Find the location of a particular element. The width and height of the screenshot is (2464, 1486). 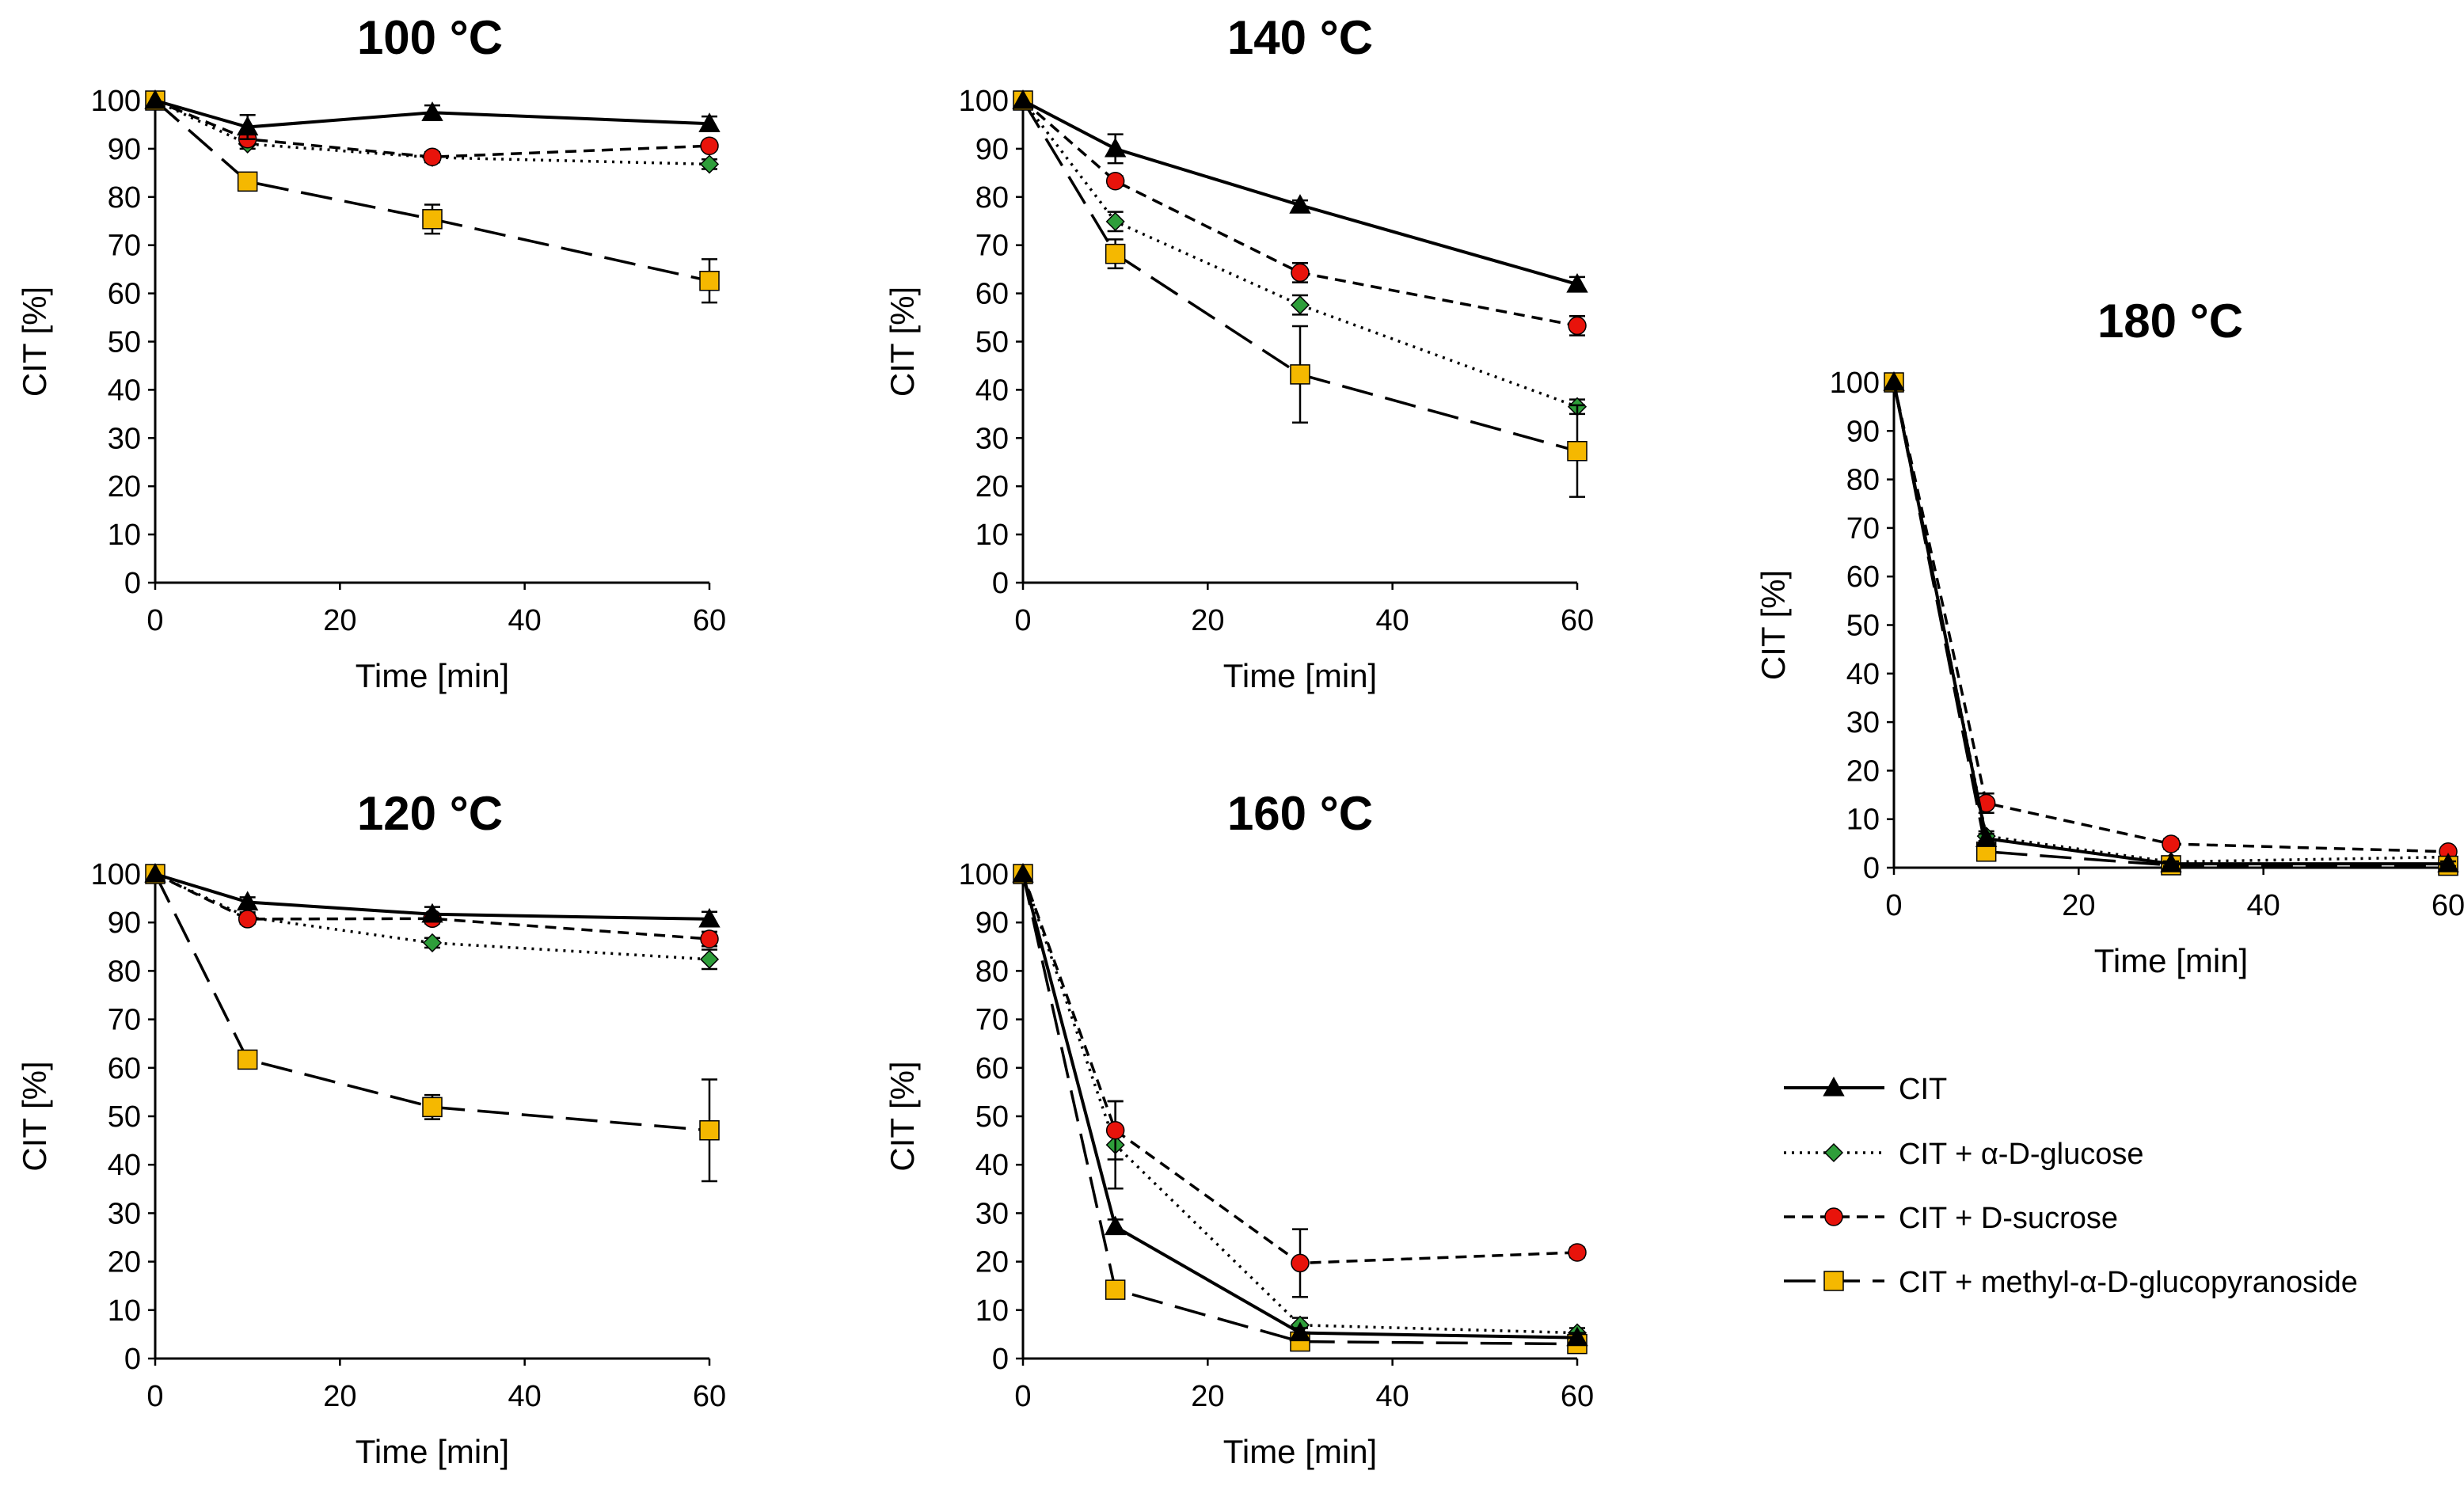

chart-title: 140 °C is located at coordinates (1300, 37).